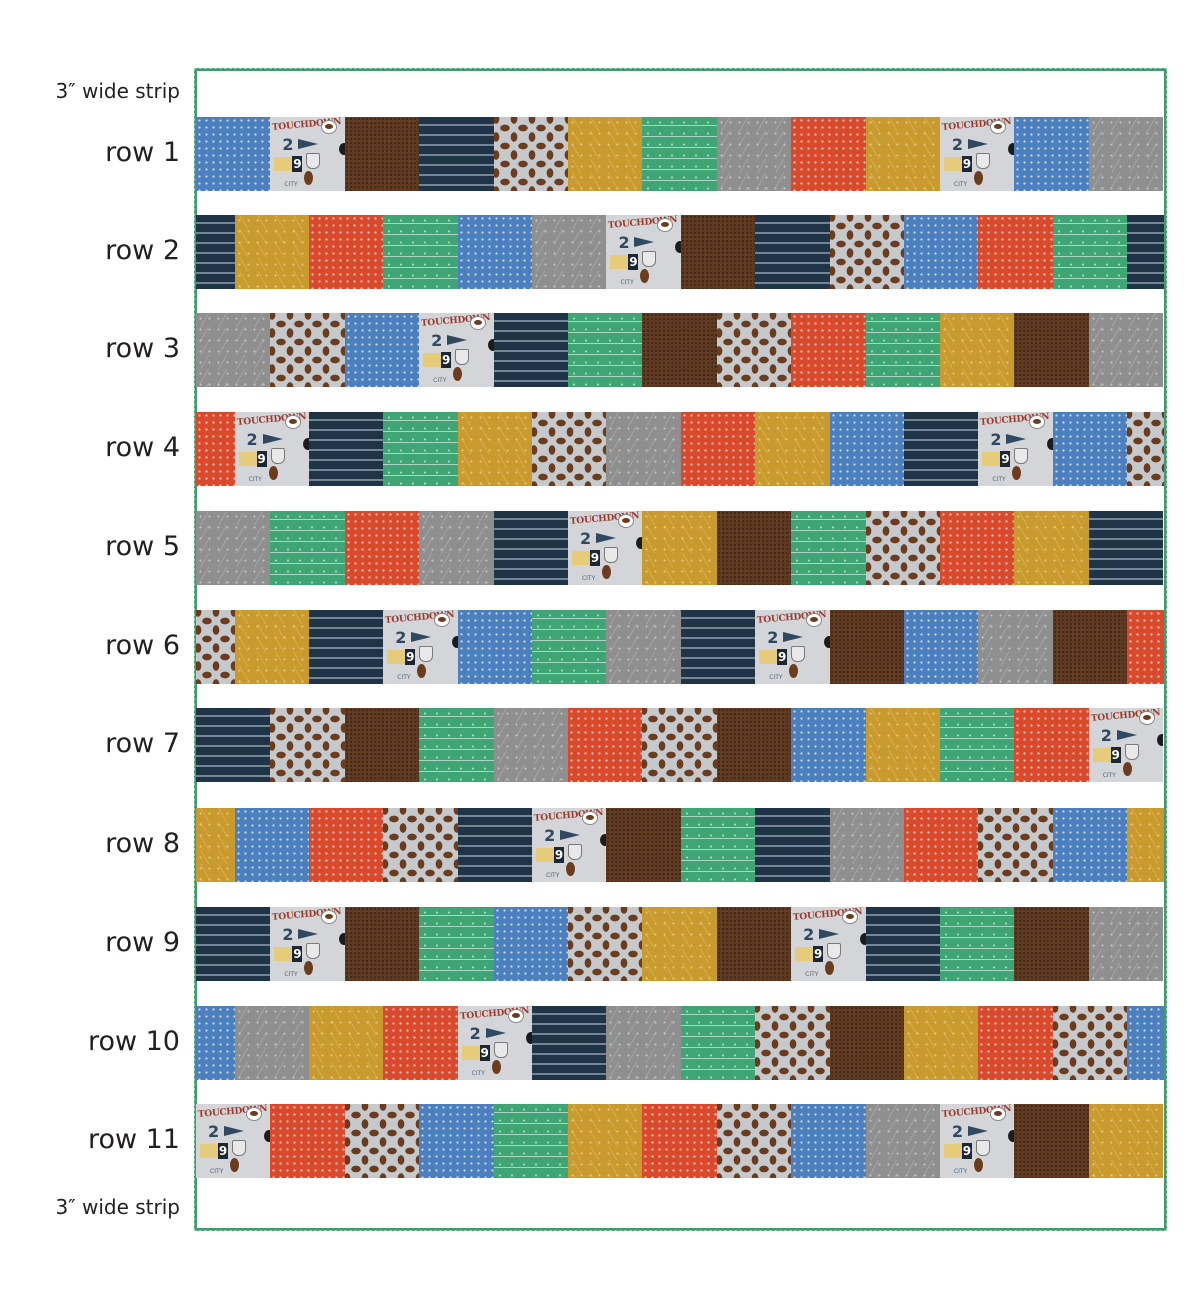 Image resolution: width=1200 pixels, height=1299 pixels. What do you see at coordinates (680, 1043) in the screenshot?
I see `quilt-row-10: TOUCHDOWN 2 9 CITY` at bounding box center [680, 1043].